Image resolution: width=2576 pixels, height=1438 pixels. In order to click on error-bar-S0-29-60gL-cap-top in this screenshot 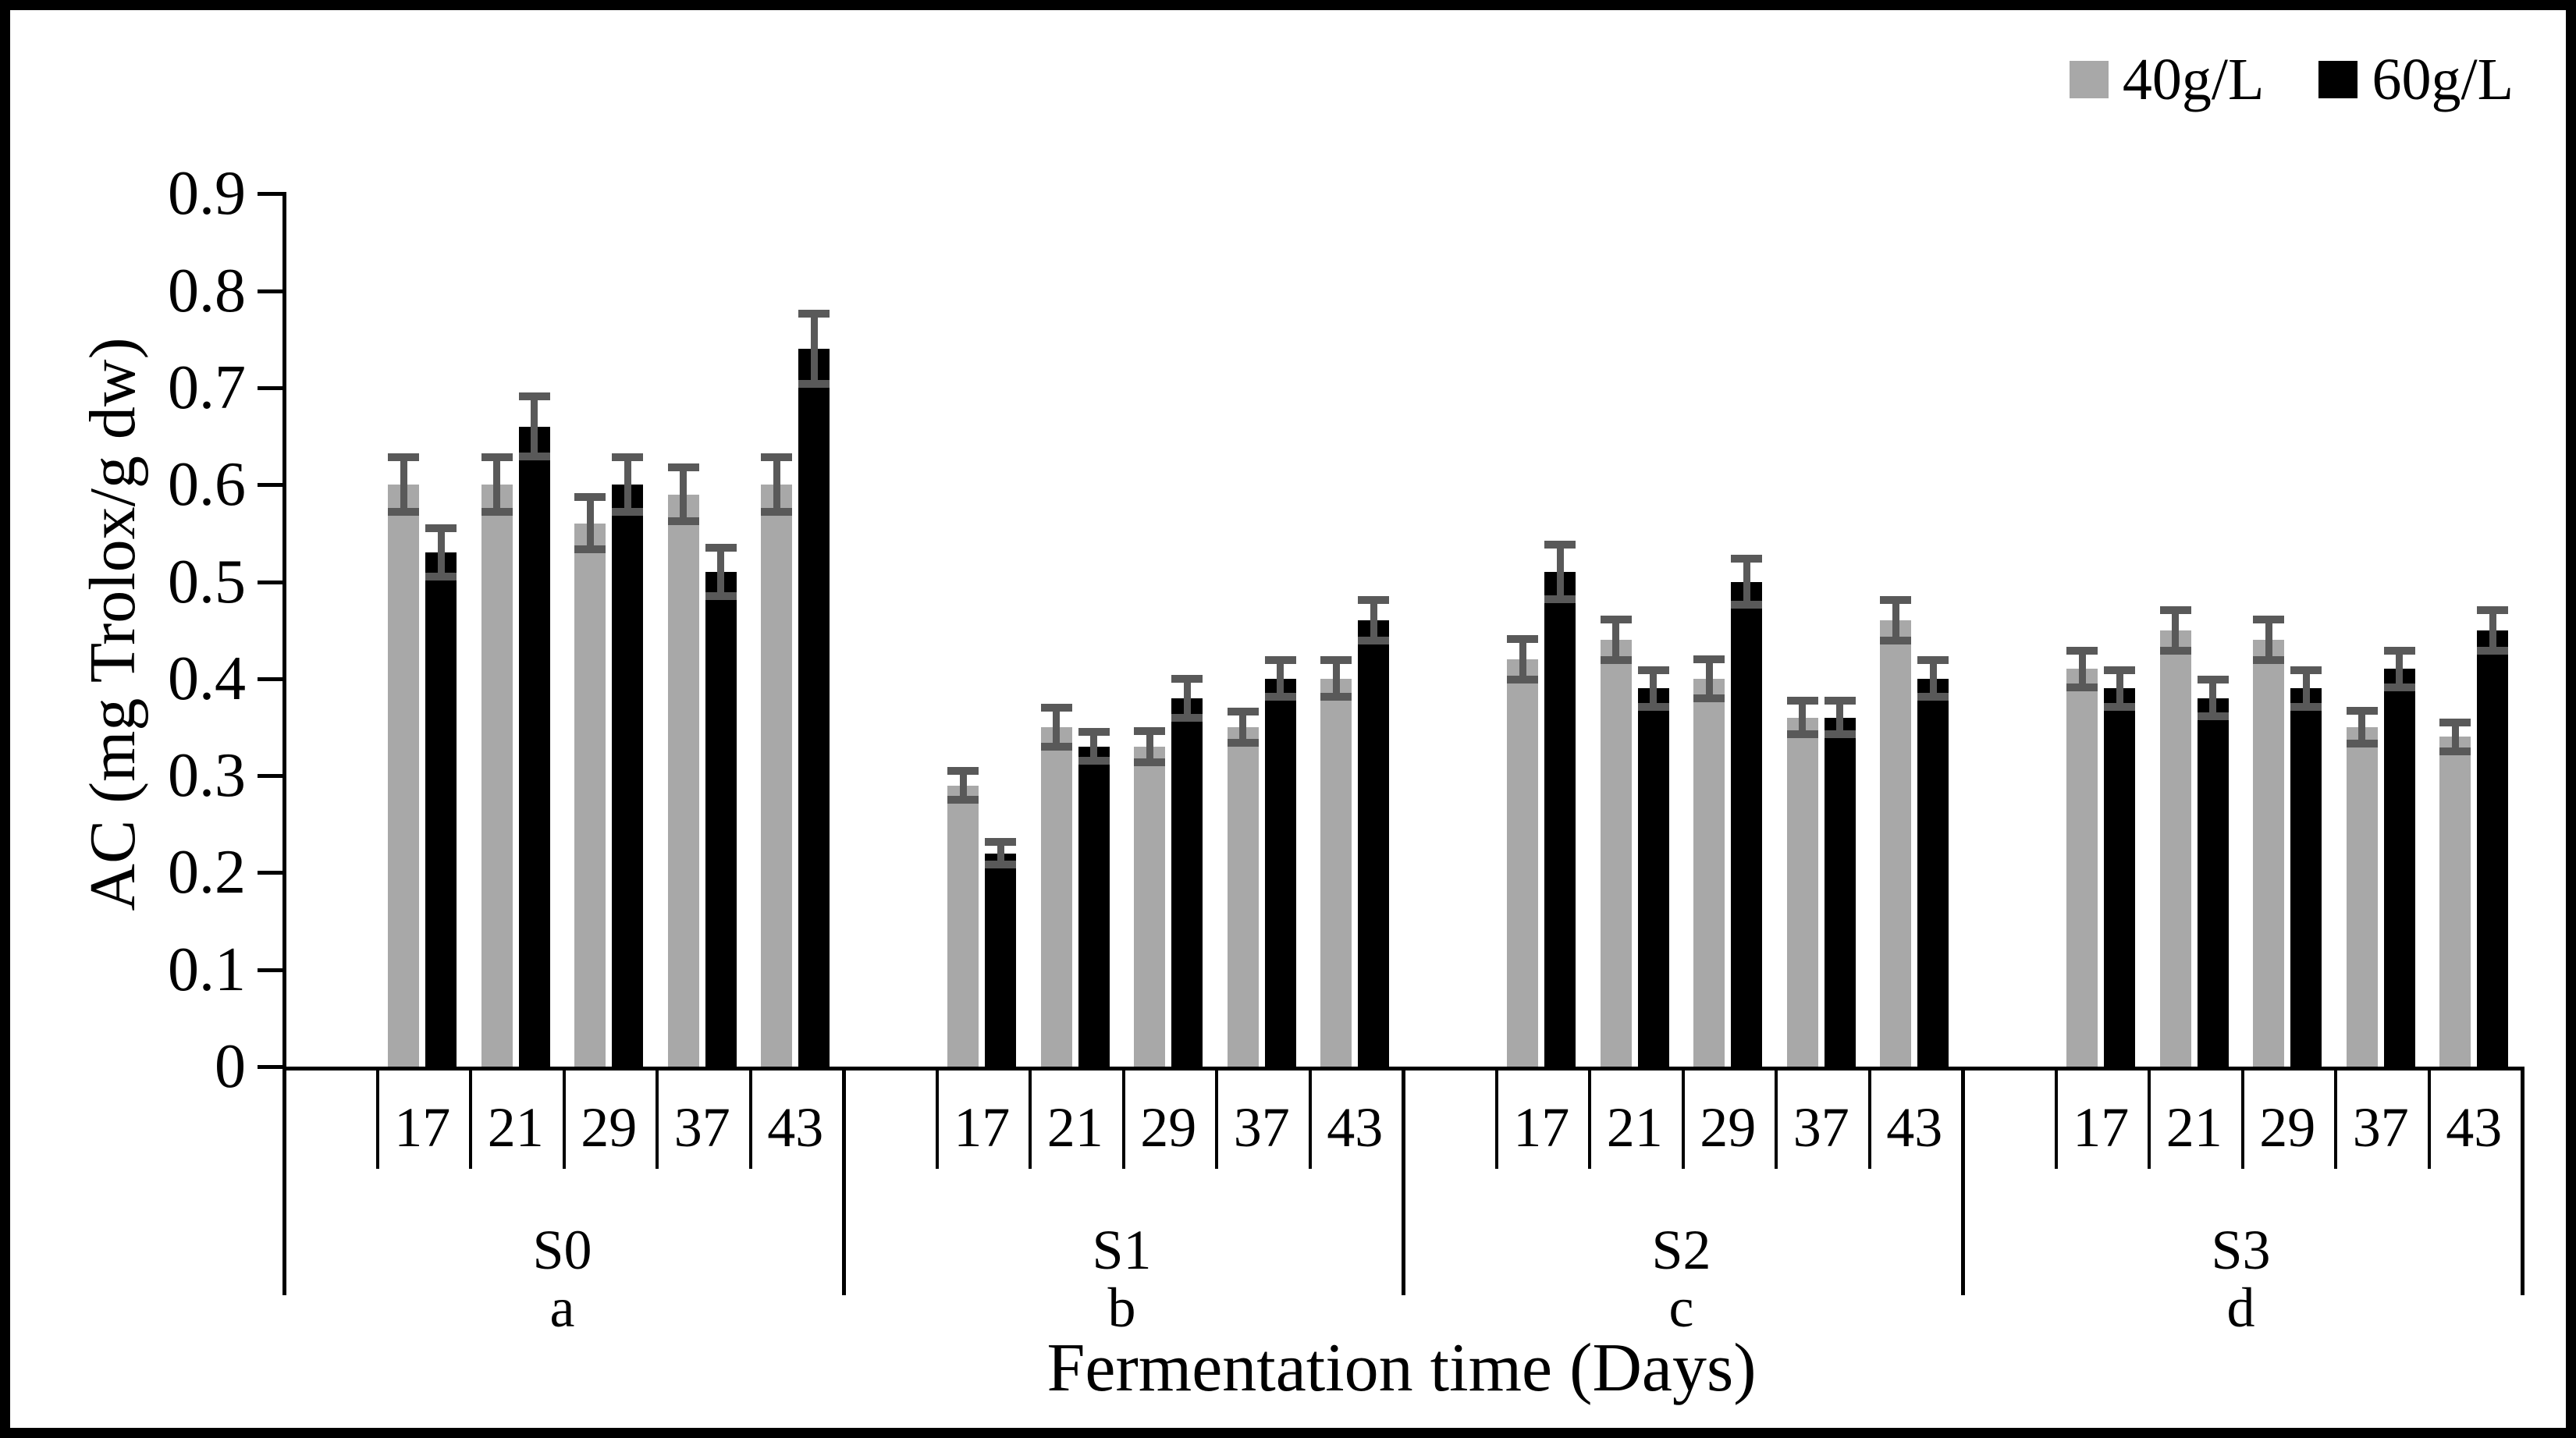, I will do `click(628, 457)`.